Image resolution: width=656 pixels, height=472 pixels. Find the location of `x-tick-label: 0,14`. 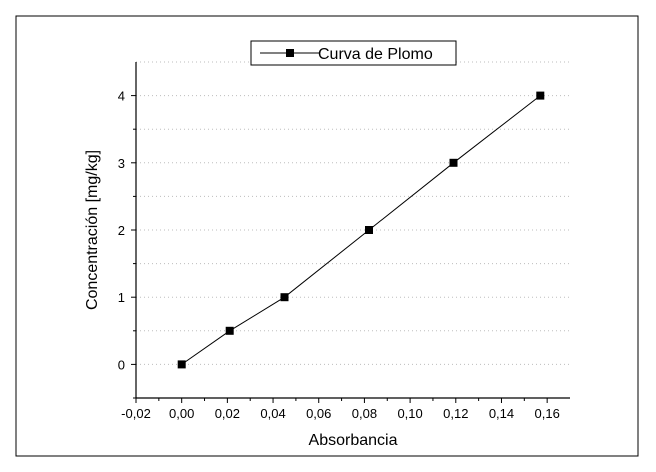

x-tick-label: 0,14 is located at coordinates (501, 413).